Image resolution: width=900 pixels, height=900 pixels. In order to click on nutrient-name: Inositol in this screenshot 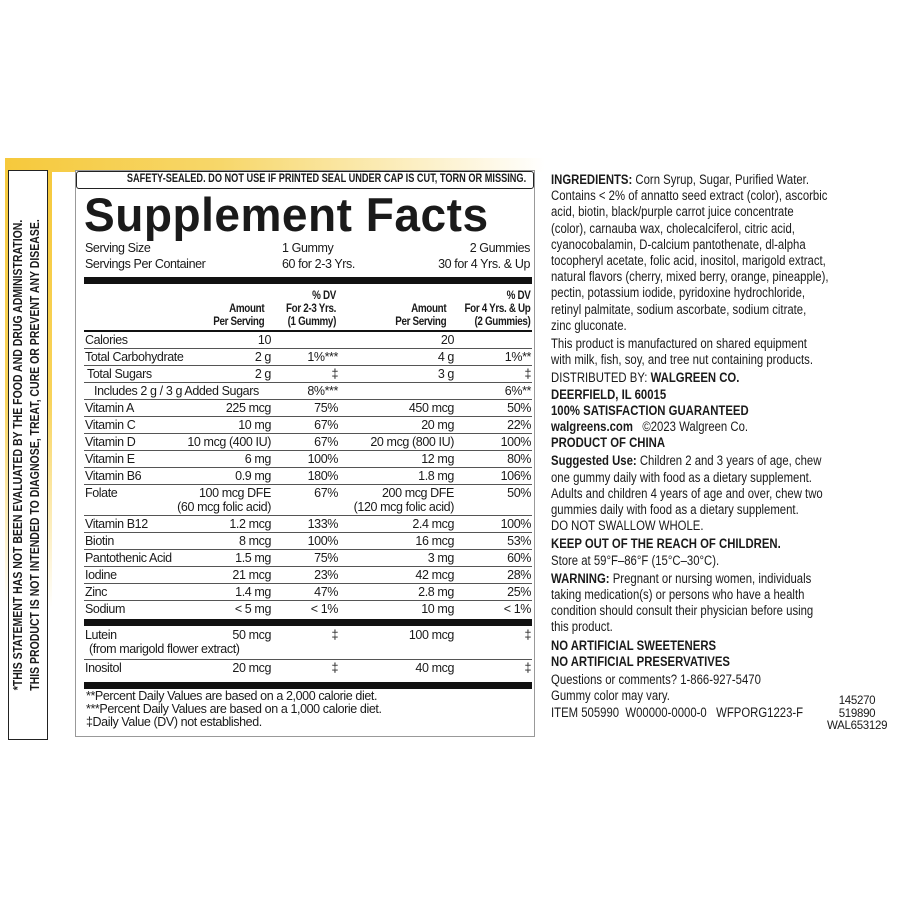, I will do `click(103, 668)`.